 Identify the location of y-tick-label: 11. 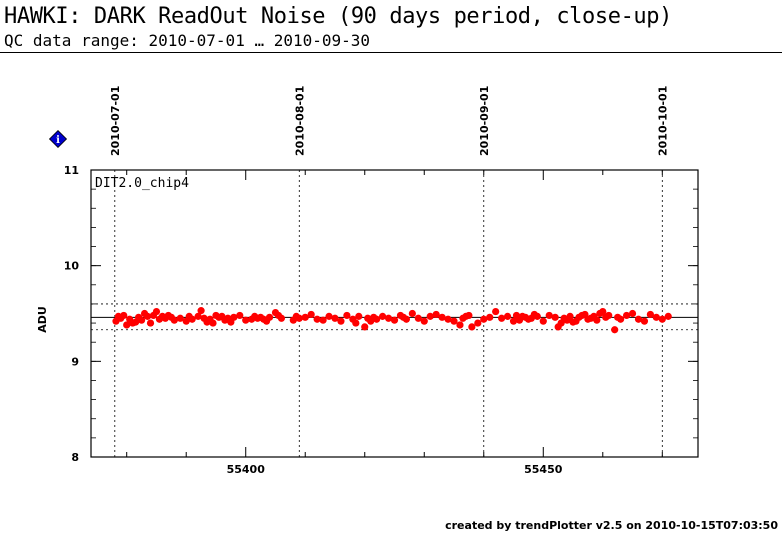
(71, 170).